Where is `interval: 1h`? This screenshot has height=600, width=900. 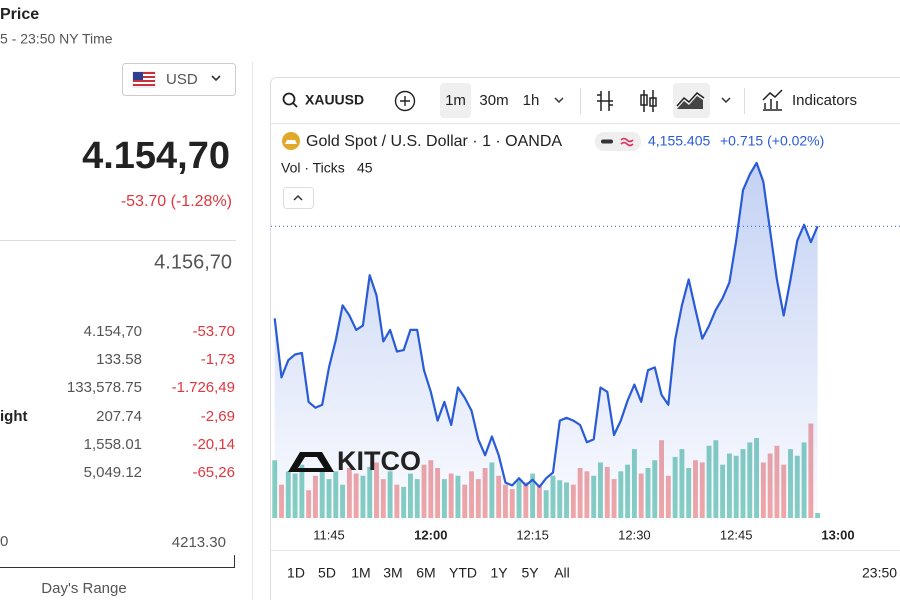
interval: 1h is located at coordinates (531, 100).